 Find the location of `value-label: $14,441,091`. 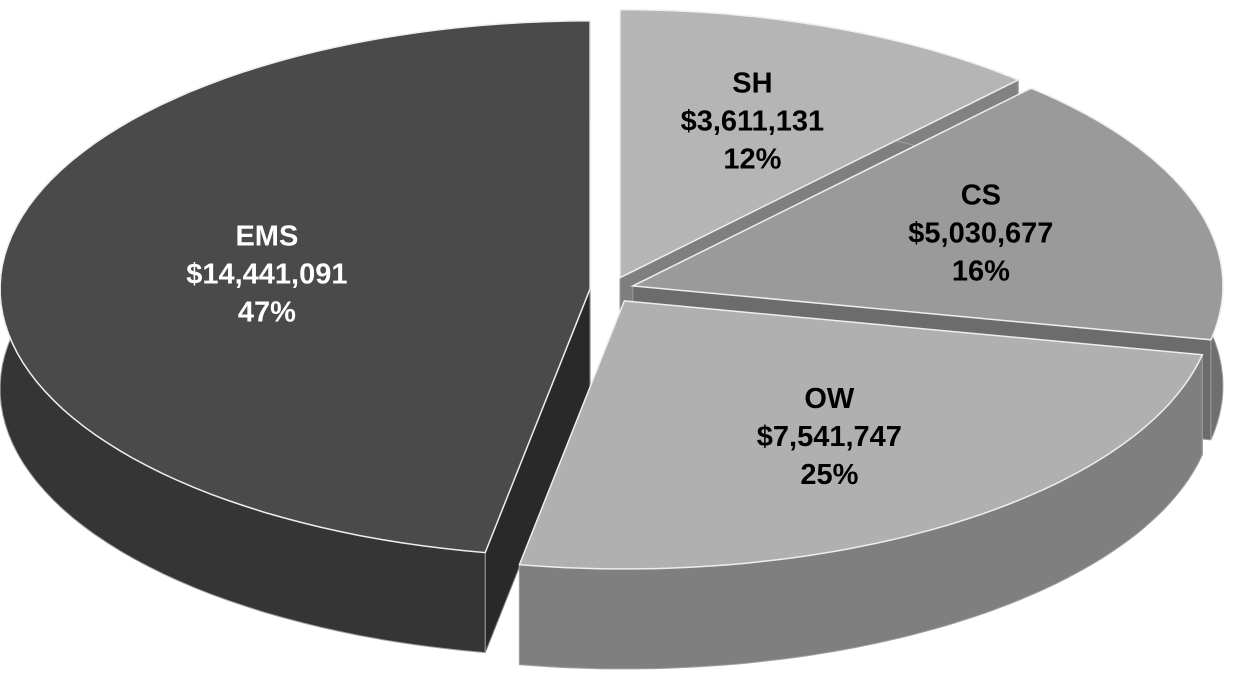

value-label: $14,441,091 is located at coordinates (266, 274).